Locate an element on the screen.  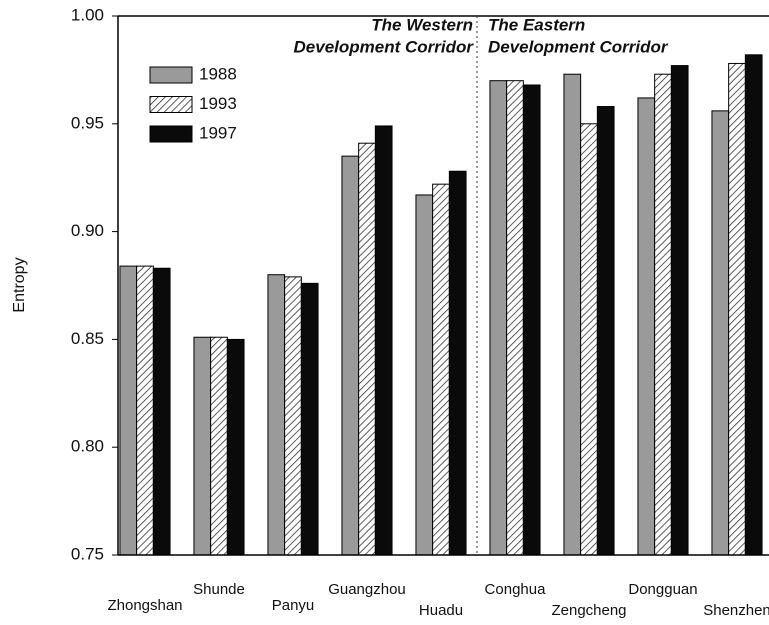
legend-label: 1993 is located at coordinates (218, 103).